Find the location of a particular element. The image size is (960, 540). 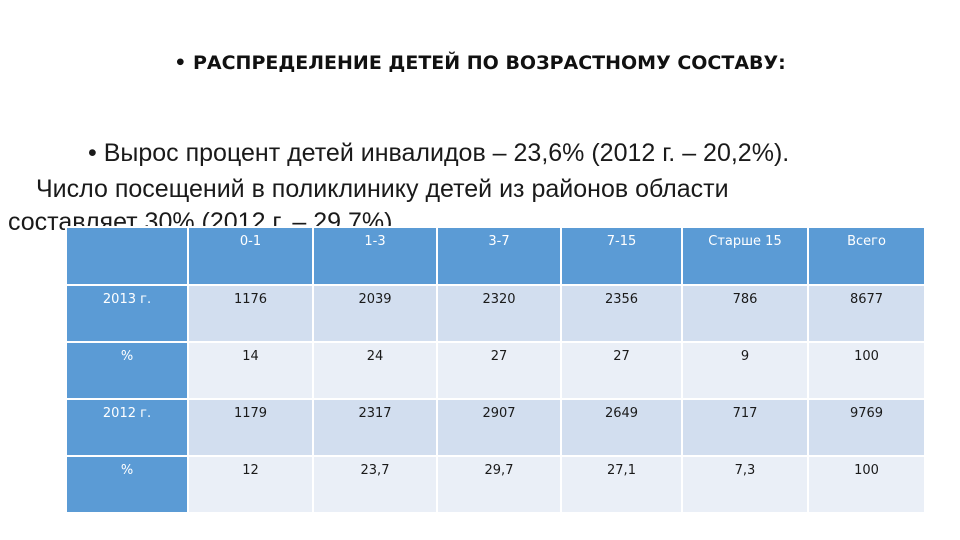

table-cell: 2356 is located at coordinates (621, 313).